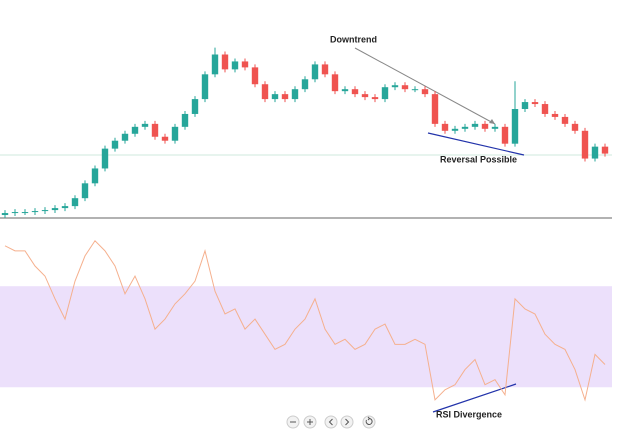 The image size is (624, 429). I want to click on annotation: Reversal Possible, so click(478, 159).